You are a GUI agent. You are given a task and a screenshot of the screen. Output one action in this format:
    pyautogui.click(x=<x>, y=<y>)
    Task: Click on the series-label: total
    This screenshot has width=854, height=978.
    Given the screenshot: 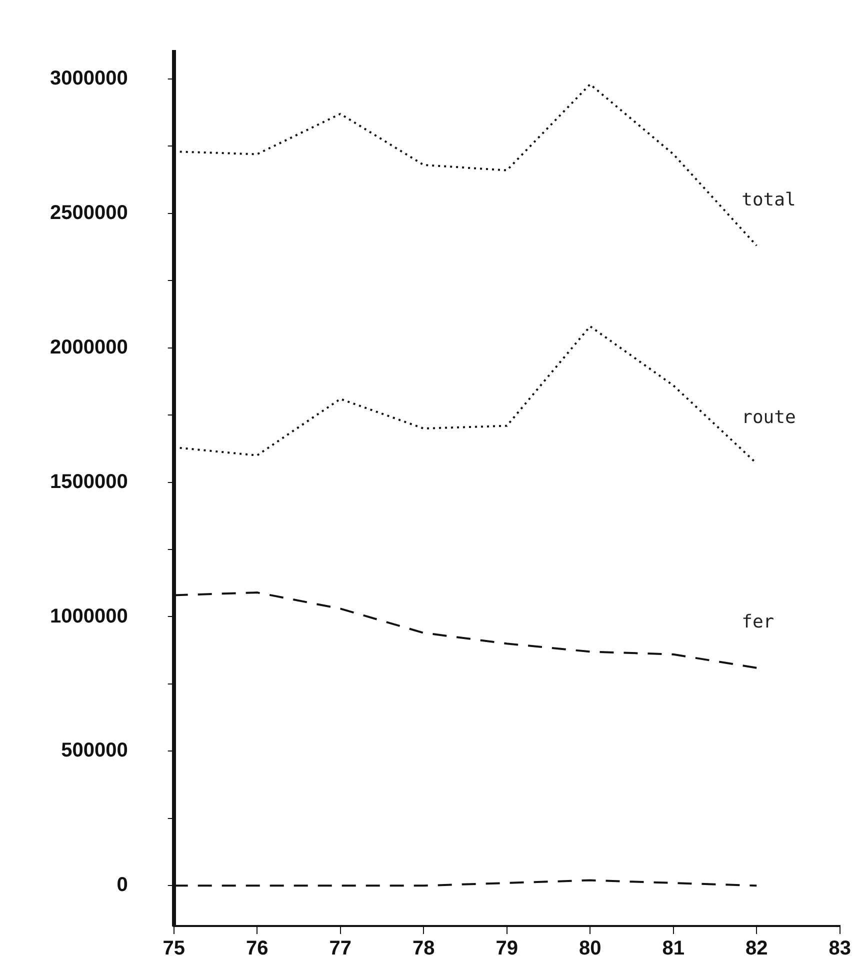 What is the action you would take?
    pyautogui.click(x=769, y=199)
    